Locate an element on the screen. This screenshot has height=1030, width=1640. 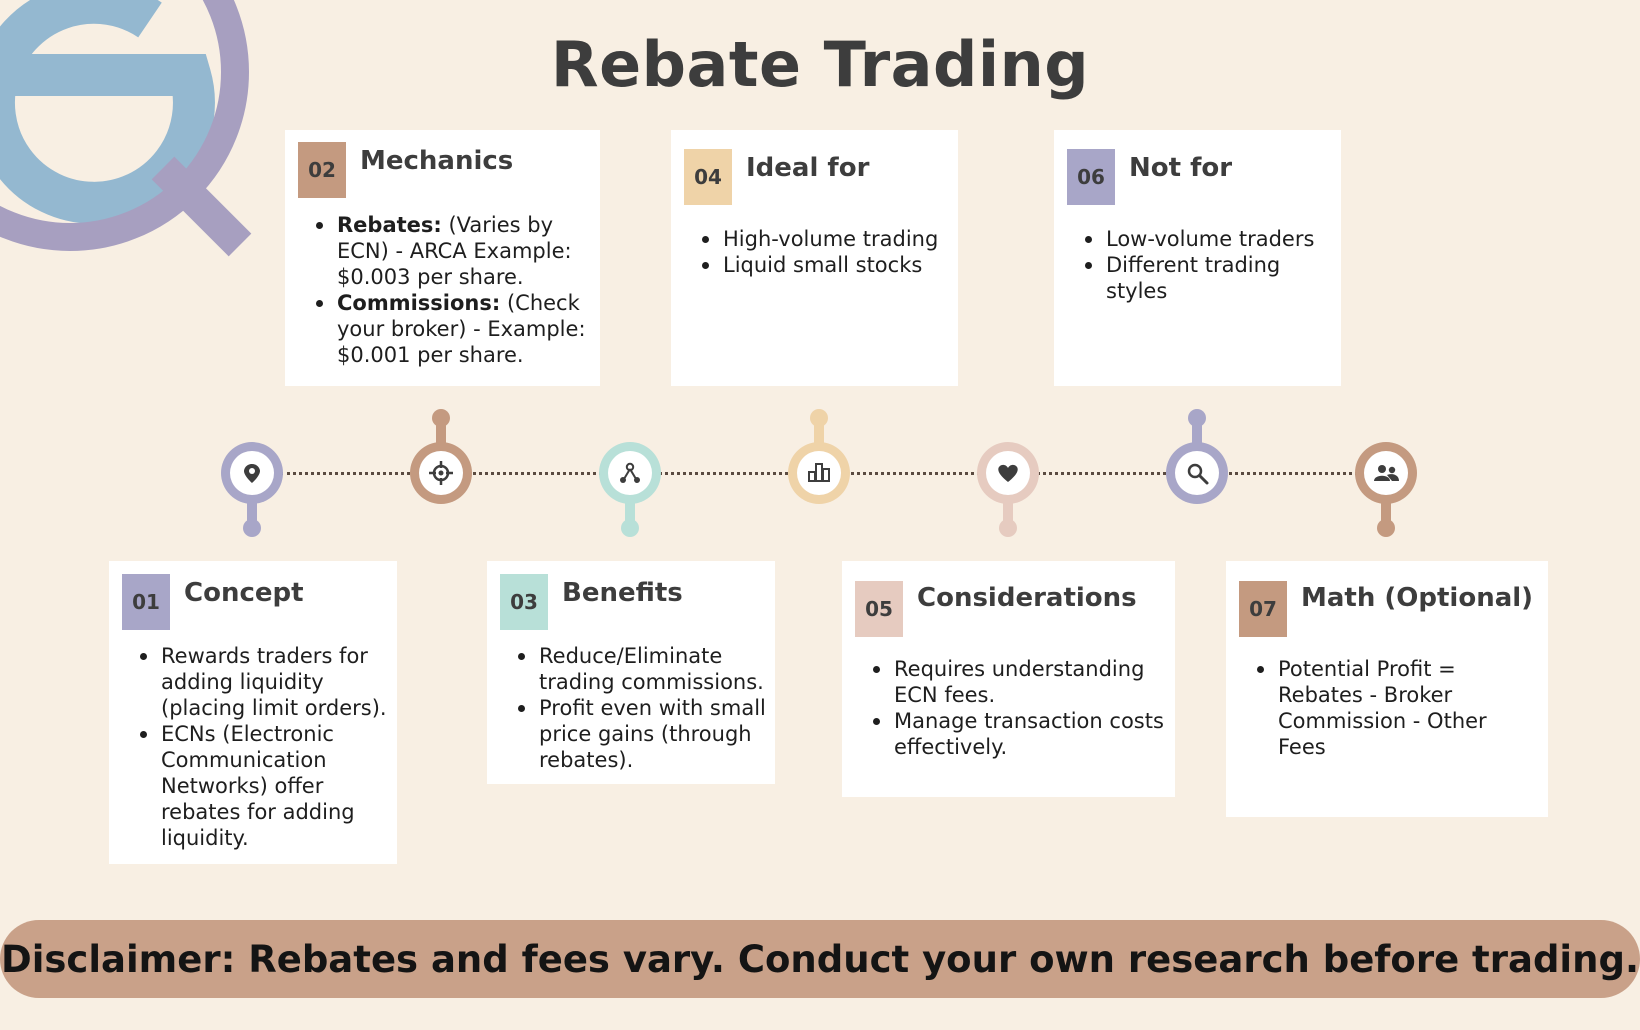
card-number-badge: 04 is located at coordinates (708, 177).